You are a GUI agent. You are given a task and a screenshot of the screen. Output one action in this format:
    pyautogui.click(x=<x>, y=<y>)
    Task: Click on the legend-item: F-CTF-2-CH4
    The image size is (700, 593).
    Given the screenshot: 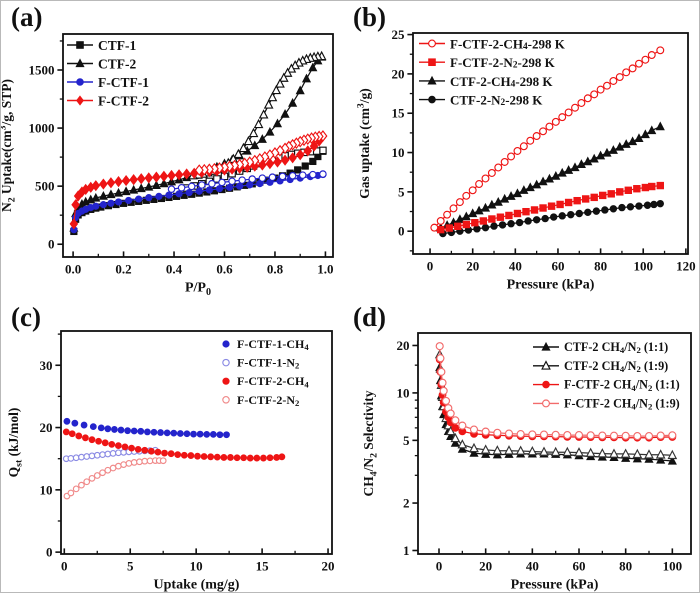 What is the action you would take?
    pyautogui.click(x=265, y=381)
    